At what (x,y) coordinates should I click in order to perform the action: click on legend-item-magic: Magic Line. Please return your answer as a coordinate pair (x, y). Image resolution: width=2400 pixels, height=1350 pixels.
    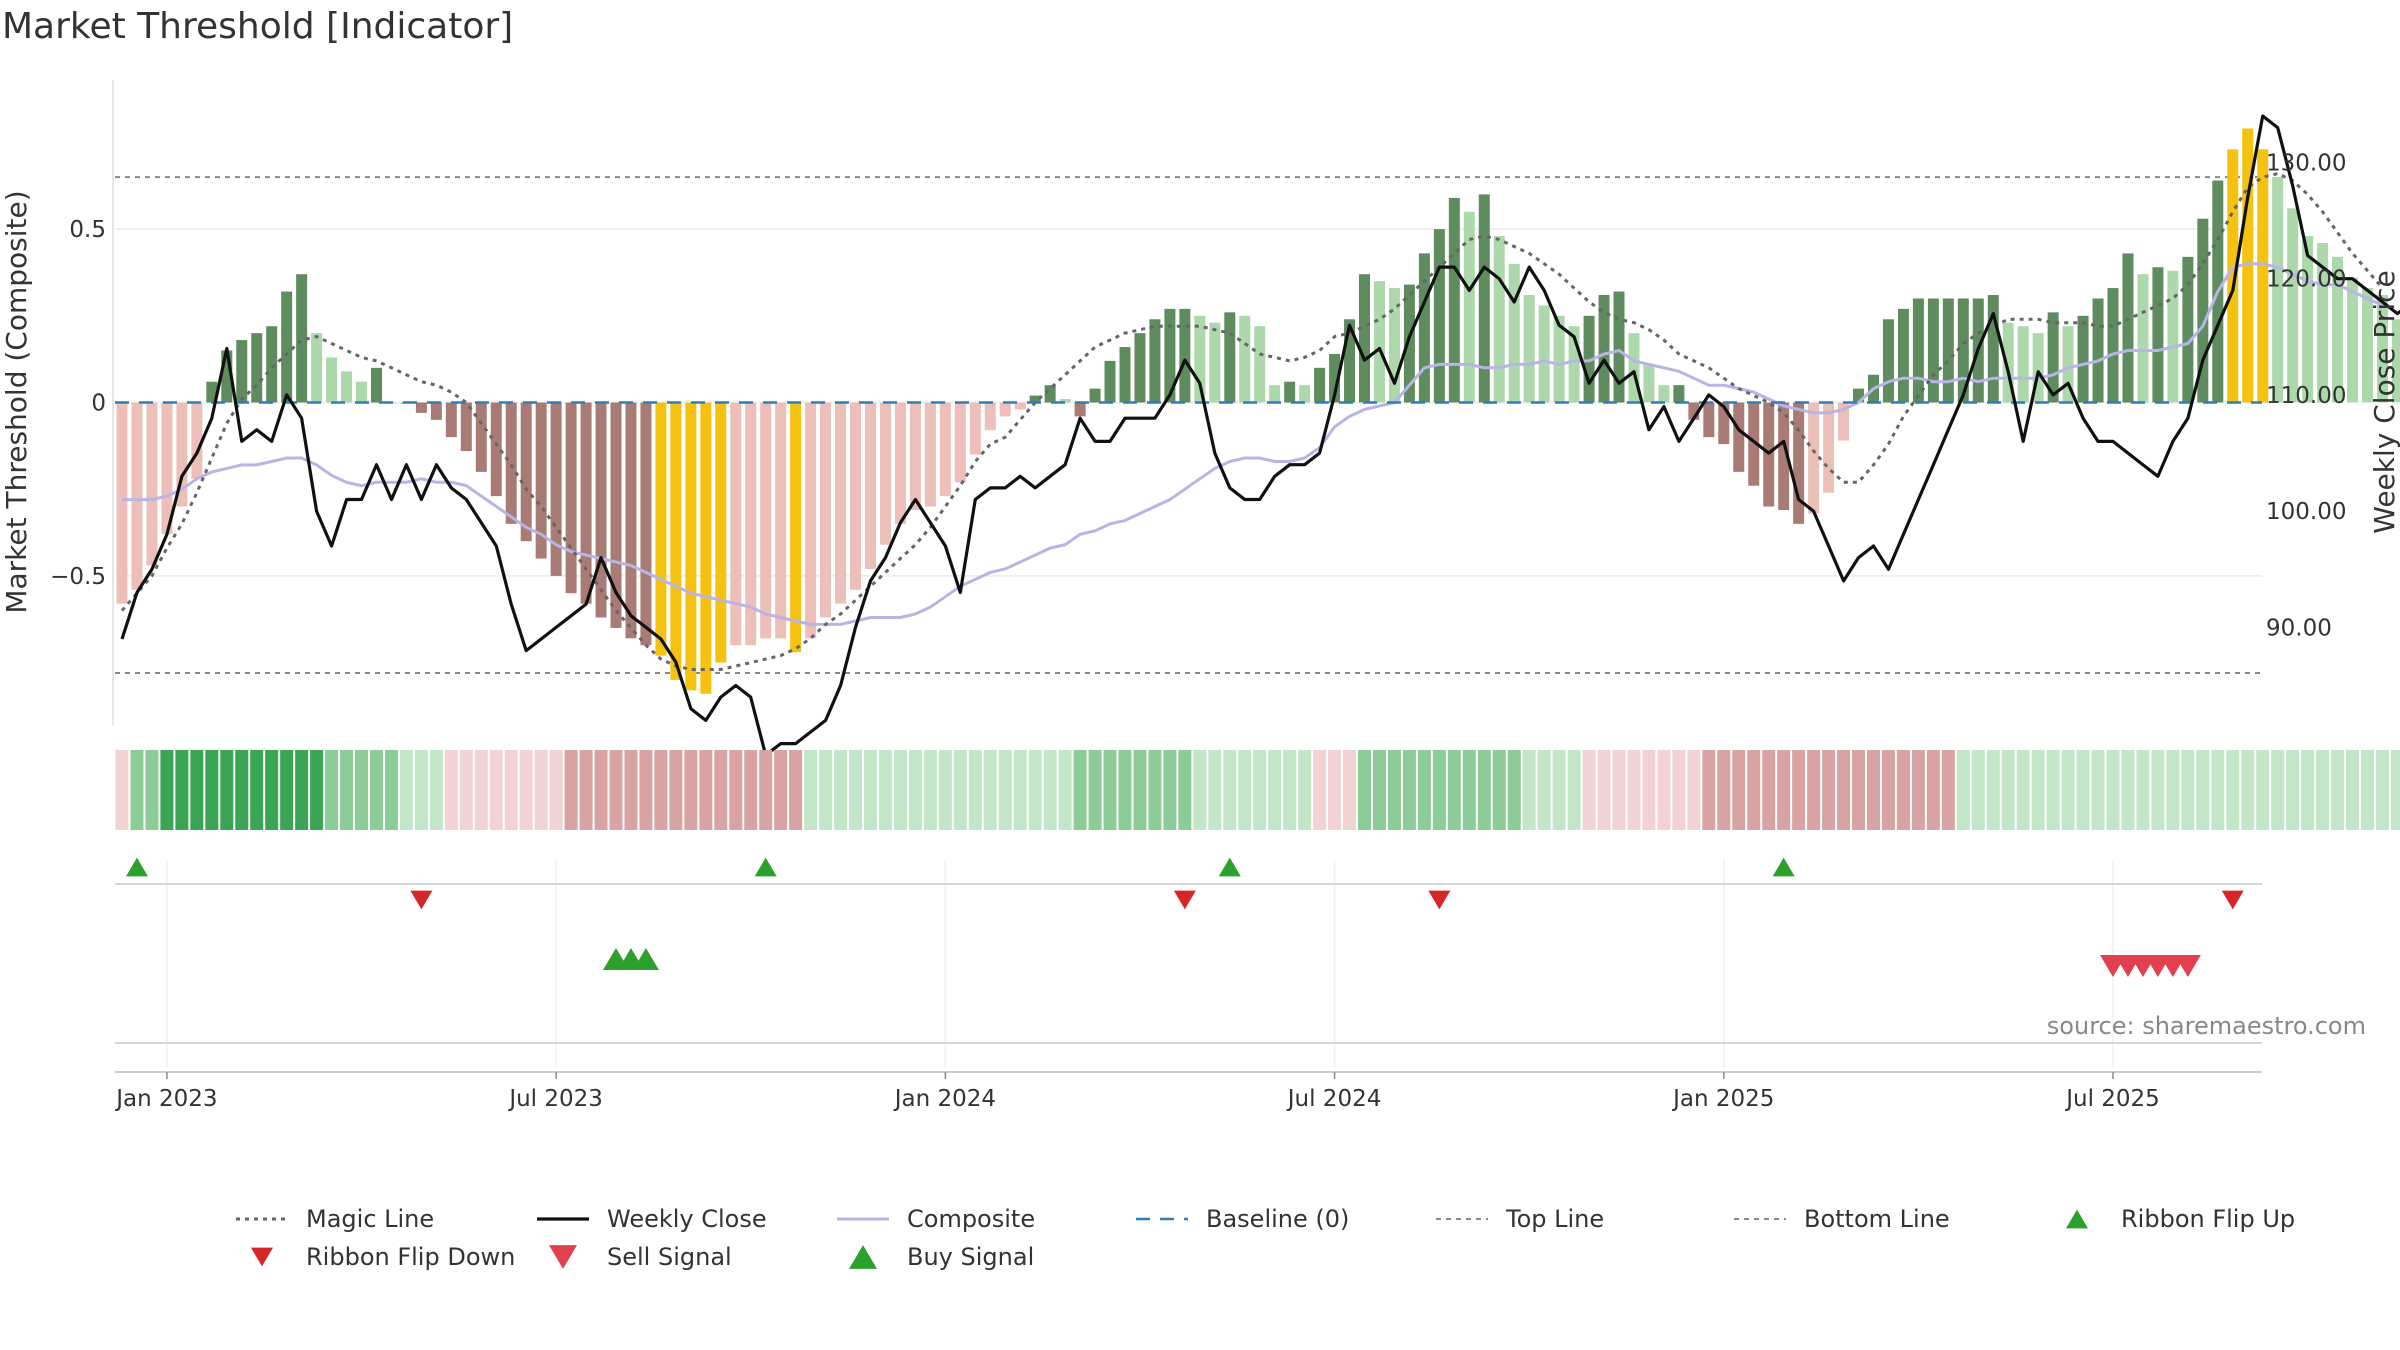
    Looking at the image, I should click on (335, 1219).